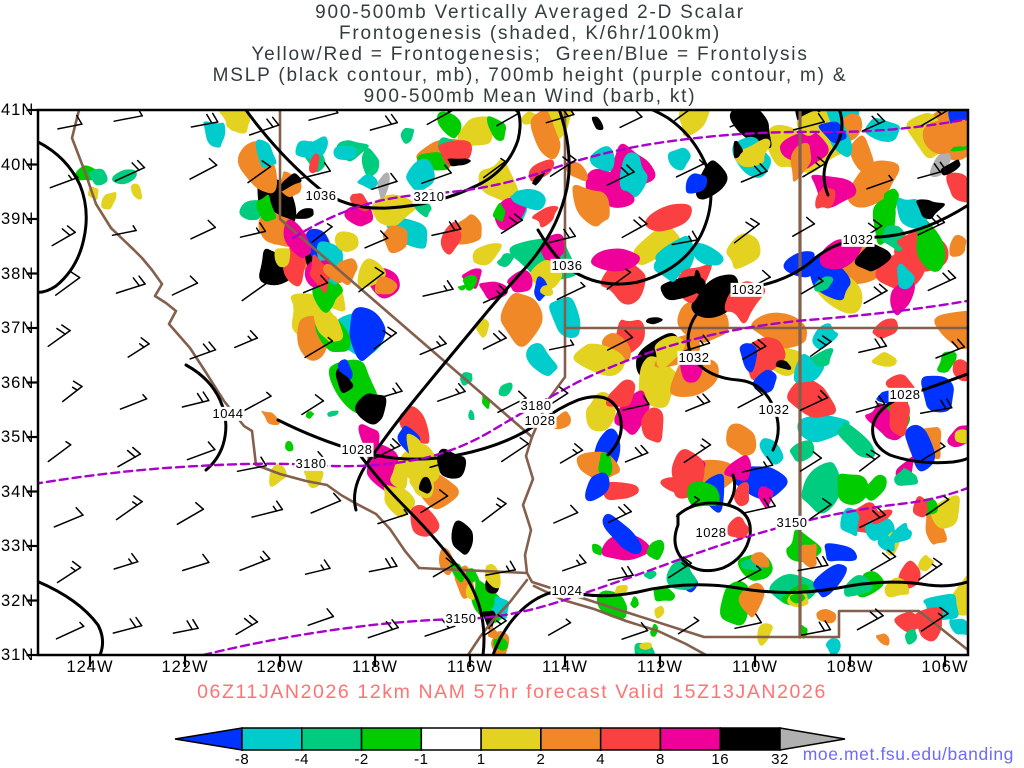 The width and height of the screenshot is (1024, 768). Describe the element at coordinates (812, 739) in the screenshot. I see `colorbar-over-arrow` at that location.